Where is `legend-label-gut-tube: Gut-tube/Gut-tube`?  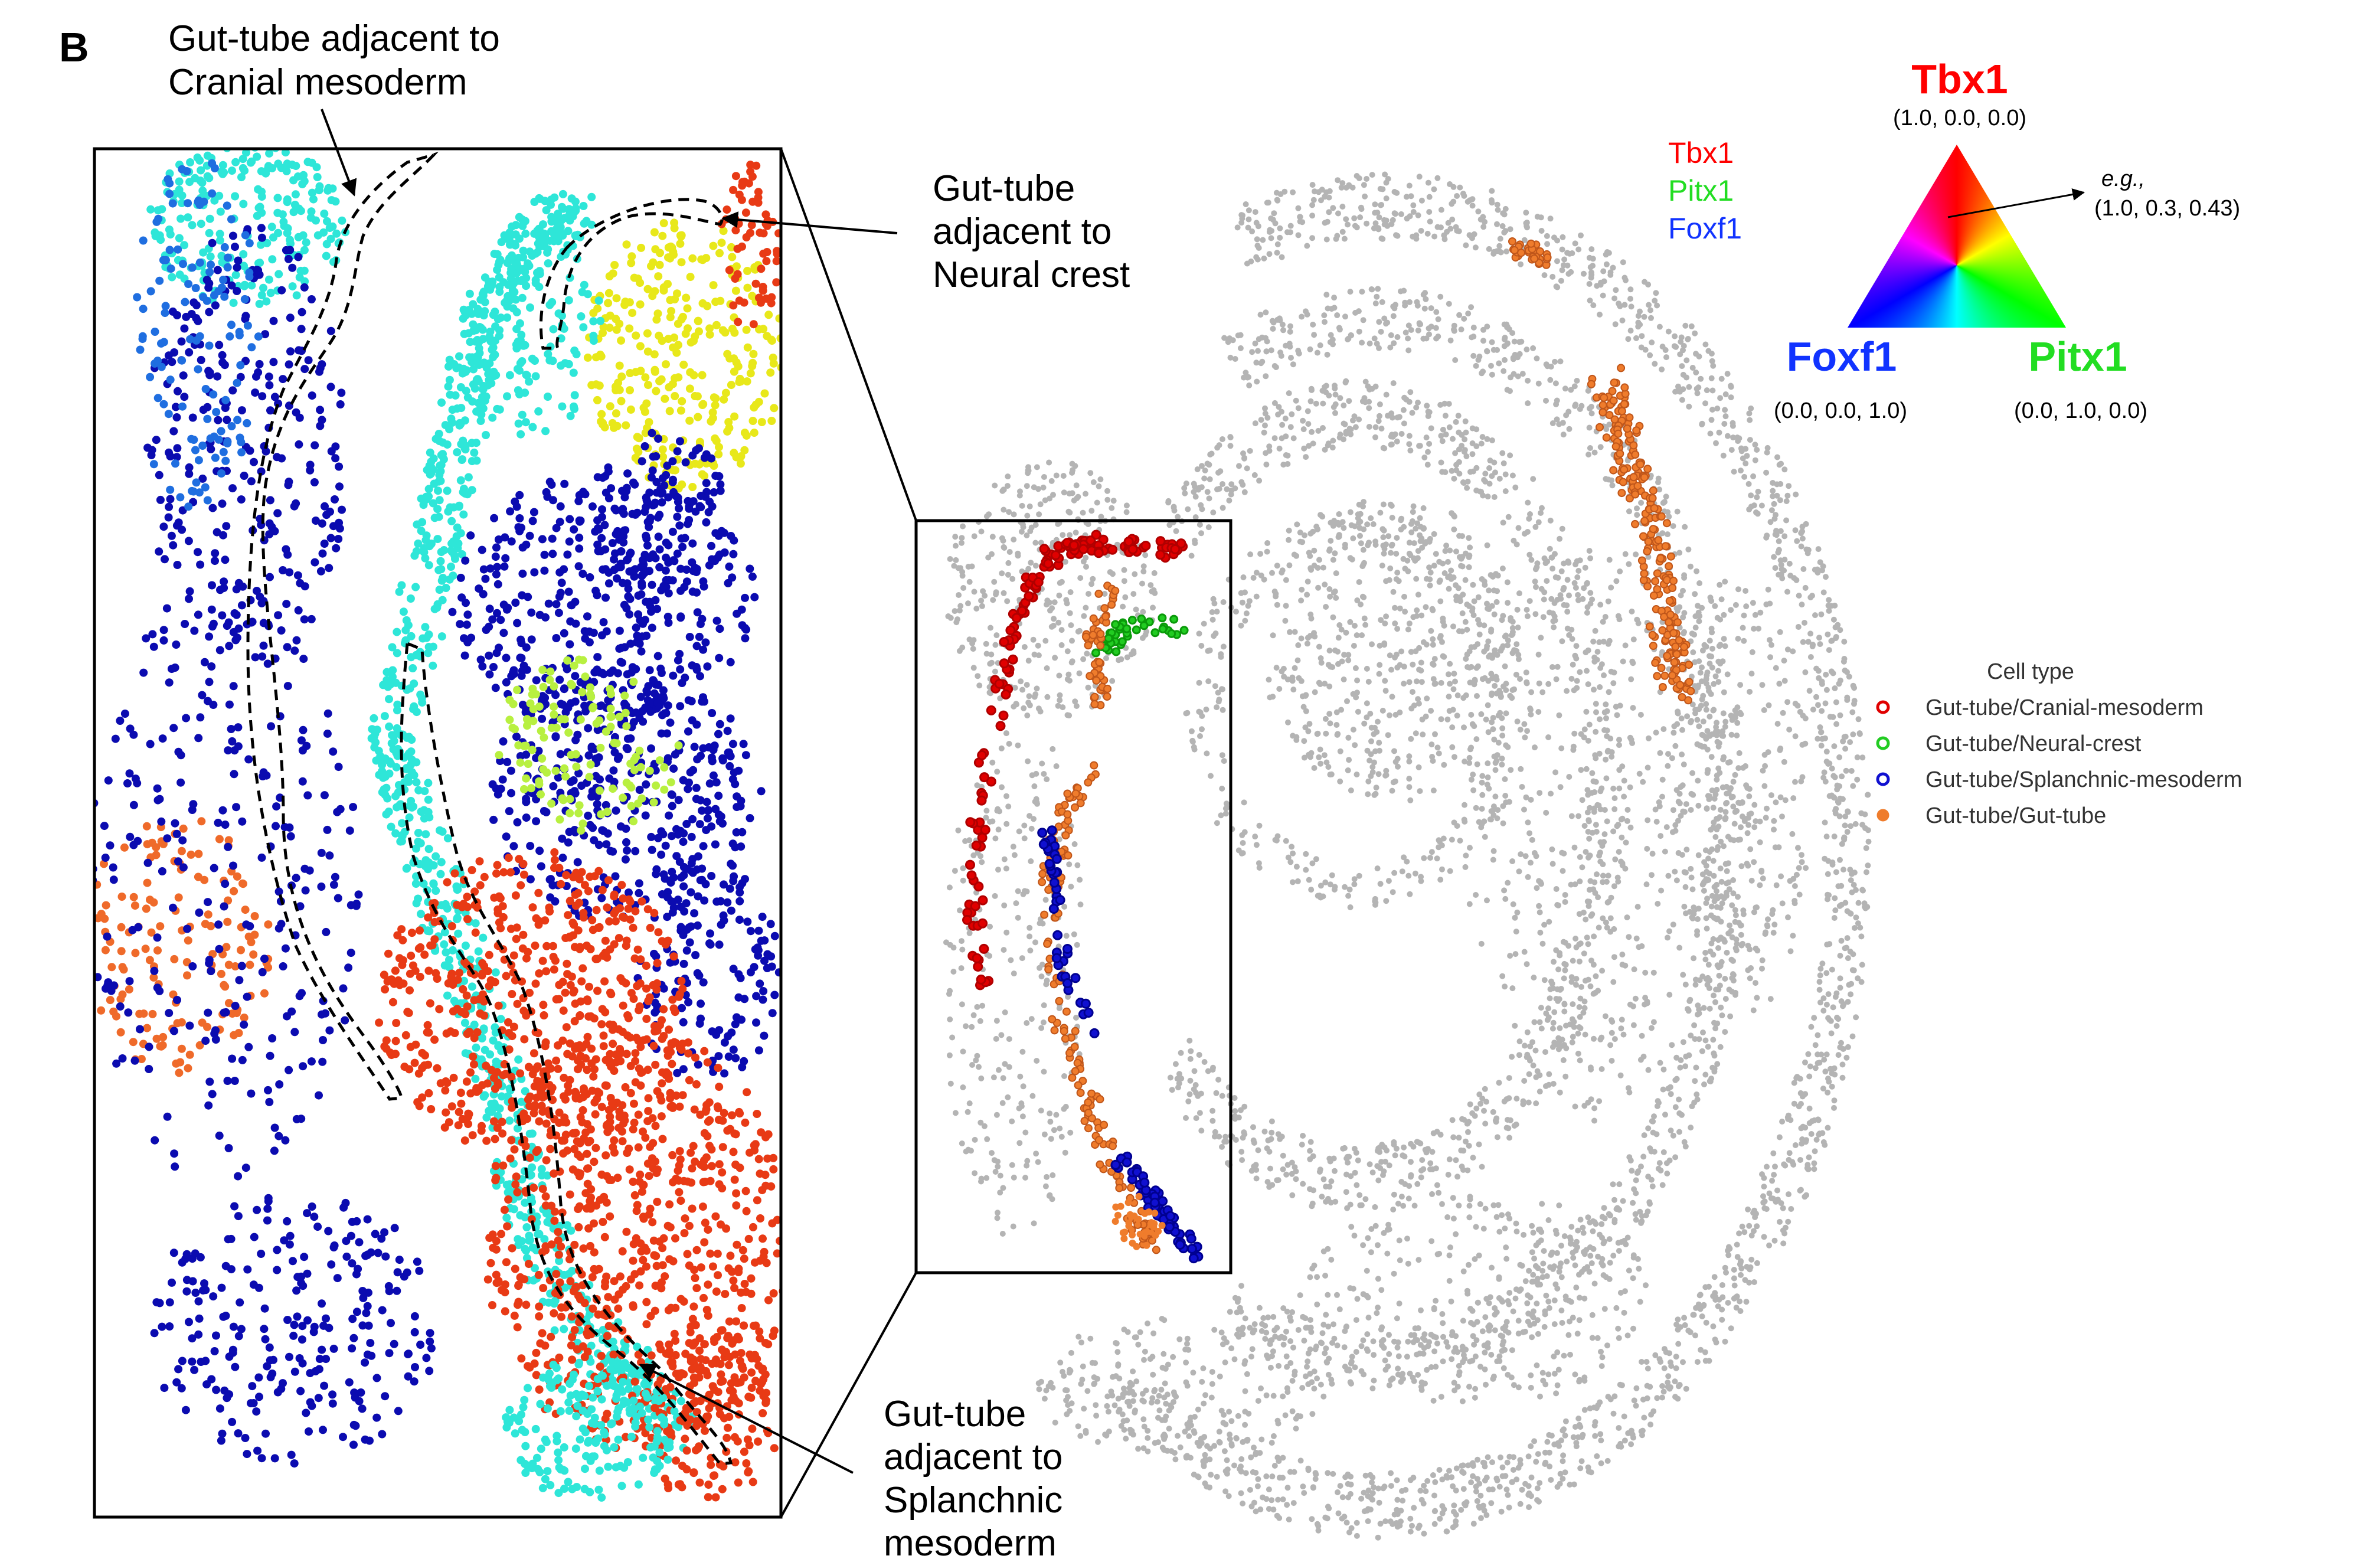 legend-label-gut-tube: Gut-tube/Gut-tube is located at coordinates (2015, 815).